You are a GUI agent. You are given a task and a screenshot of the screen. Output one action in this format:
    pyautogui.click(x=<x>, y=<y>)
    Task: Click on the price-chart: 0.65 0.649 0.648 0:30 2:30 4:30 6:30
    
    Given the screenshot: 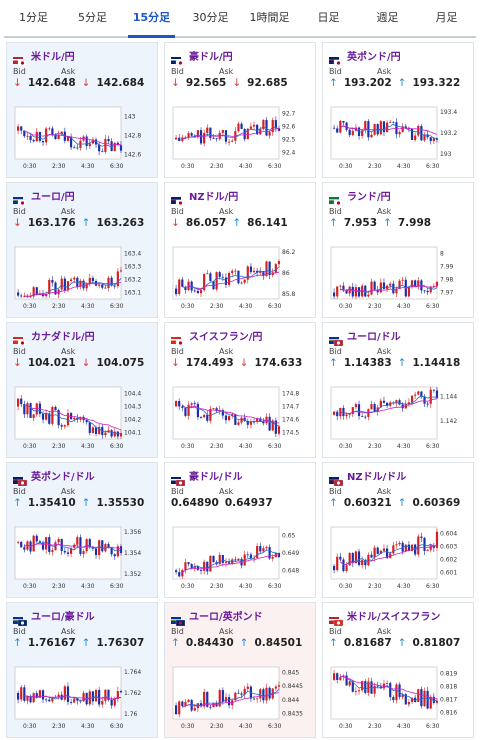 What is the action you would take?
    pyautogui.click(x=240, y=559)
    